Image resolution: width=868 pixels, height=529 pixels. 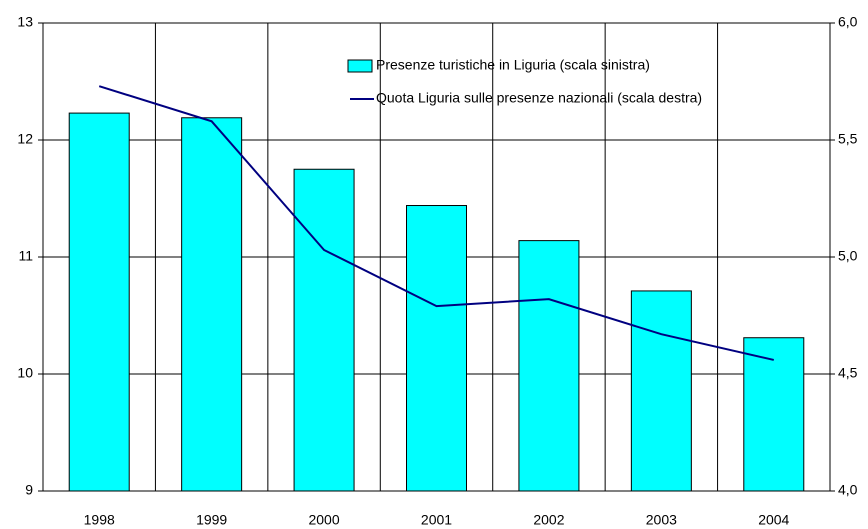 I want to click on x-tick-label: 2002, so click(x=548, y=520).